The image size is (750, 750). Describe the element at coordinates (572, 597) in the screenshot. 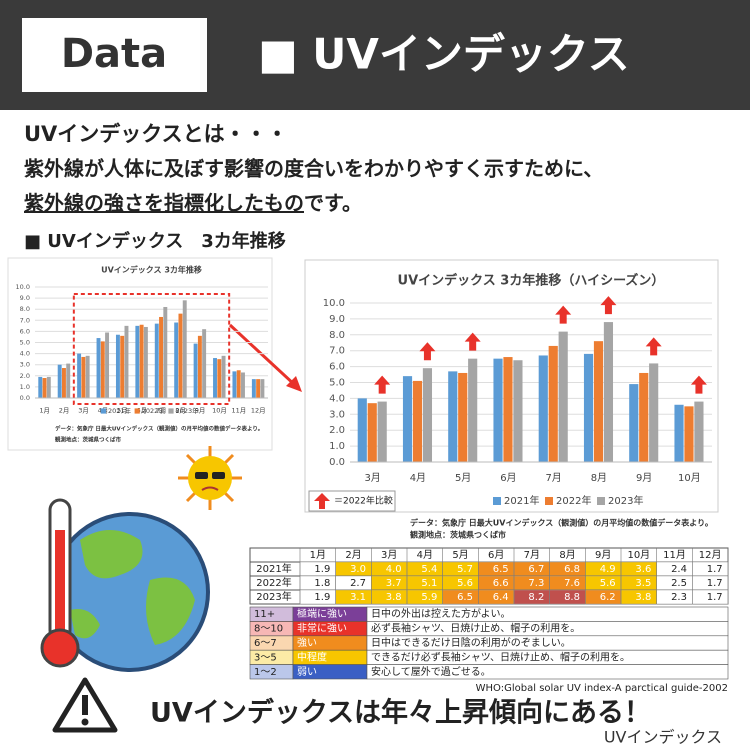

I see `table-value: 8.8` at that location.